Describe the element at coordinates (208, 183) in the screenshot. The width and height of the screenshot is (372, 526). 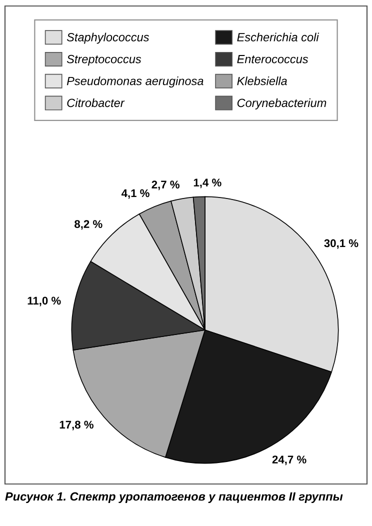
I see `data-label: 1,4 %` at that location.